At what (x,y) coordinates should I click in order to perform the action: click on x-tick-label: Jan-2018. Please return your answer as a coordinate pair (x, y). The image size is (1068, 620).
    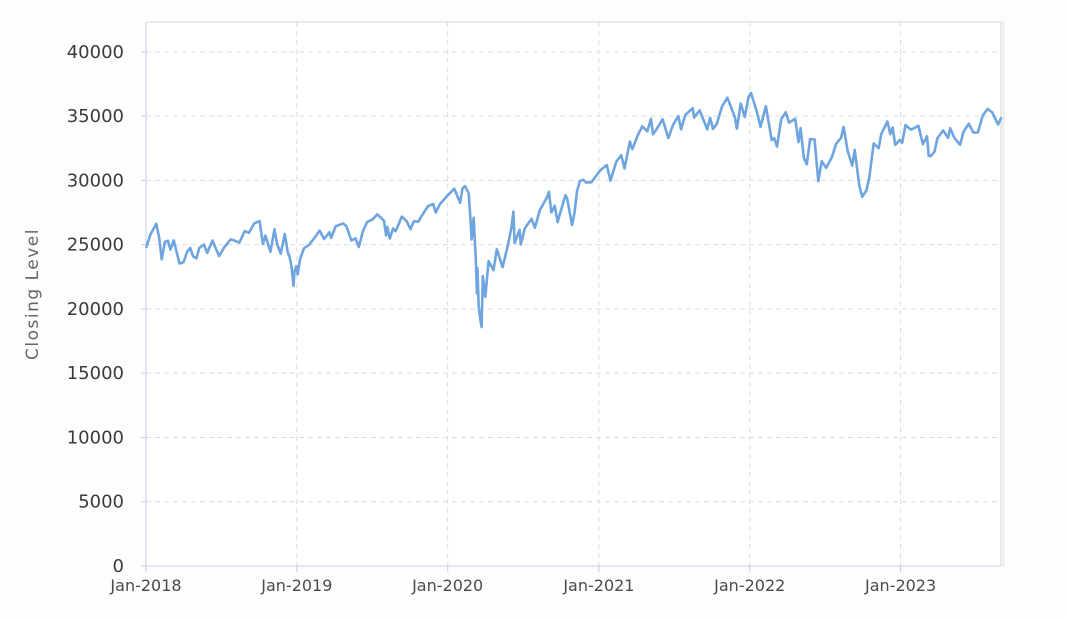
    Looking at the image, I should click on (145, 585).